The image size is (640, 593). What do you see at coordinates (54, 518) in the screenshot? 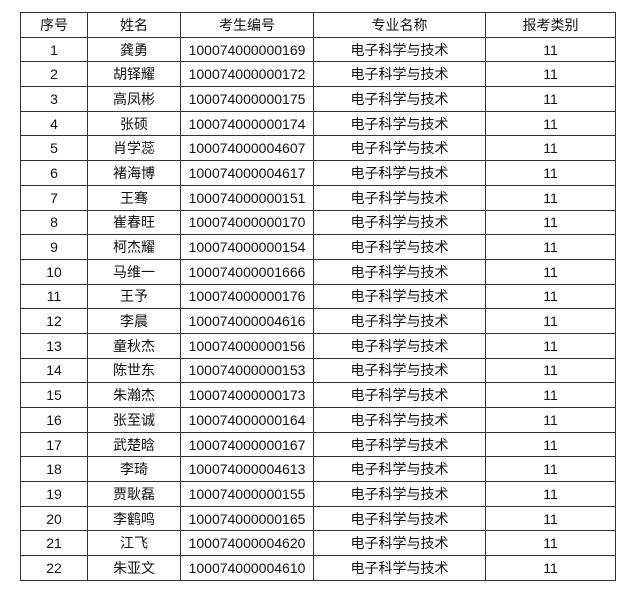
I see `cell-index: 20` at bounding box center [54, 518].